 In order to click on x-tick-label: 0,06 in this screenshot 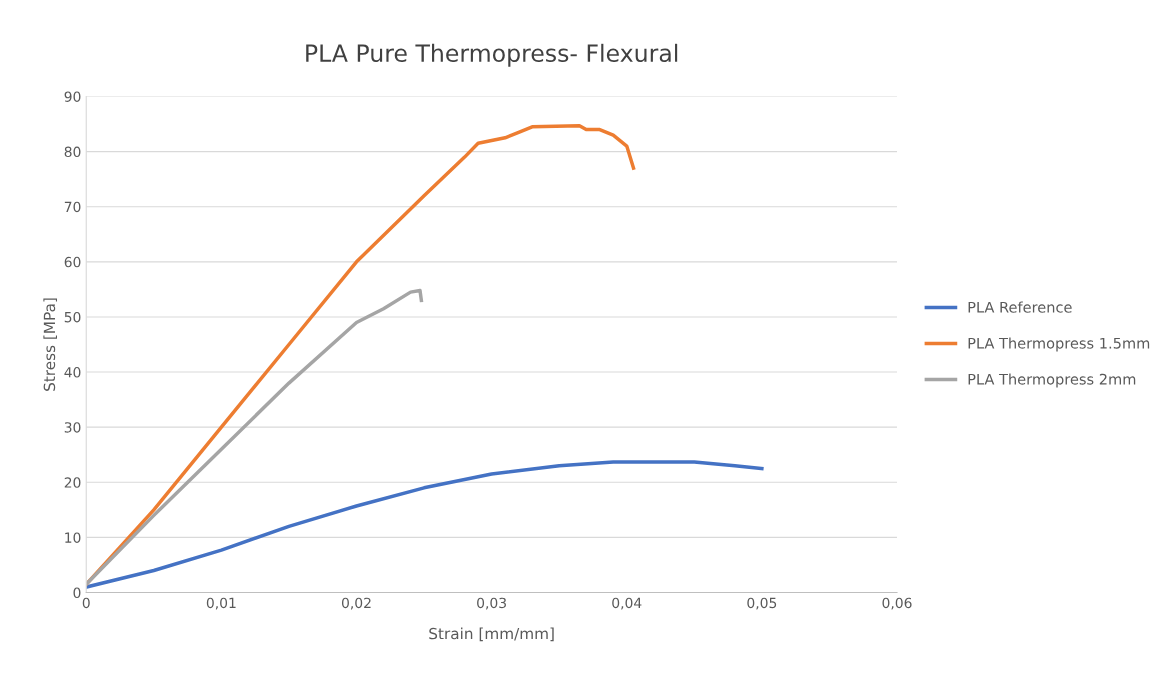, I will do `click(897, 603)`.